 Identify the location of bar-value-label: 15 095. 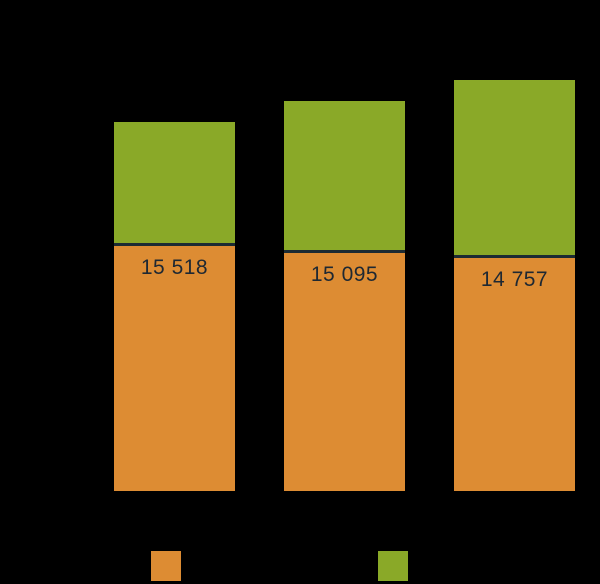
(344, 274).